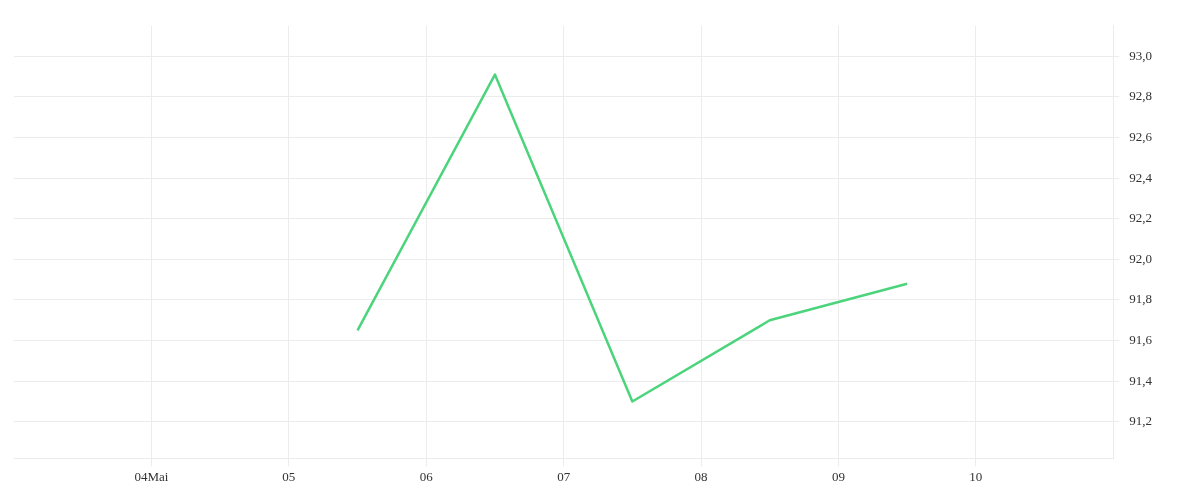 This screenshot has height=500, width=1200. What do you see at coordinates (1140, 218) in the screenshot?
I see `y-tick-label: 92,2` at bounding box center [1140, 218].